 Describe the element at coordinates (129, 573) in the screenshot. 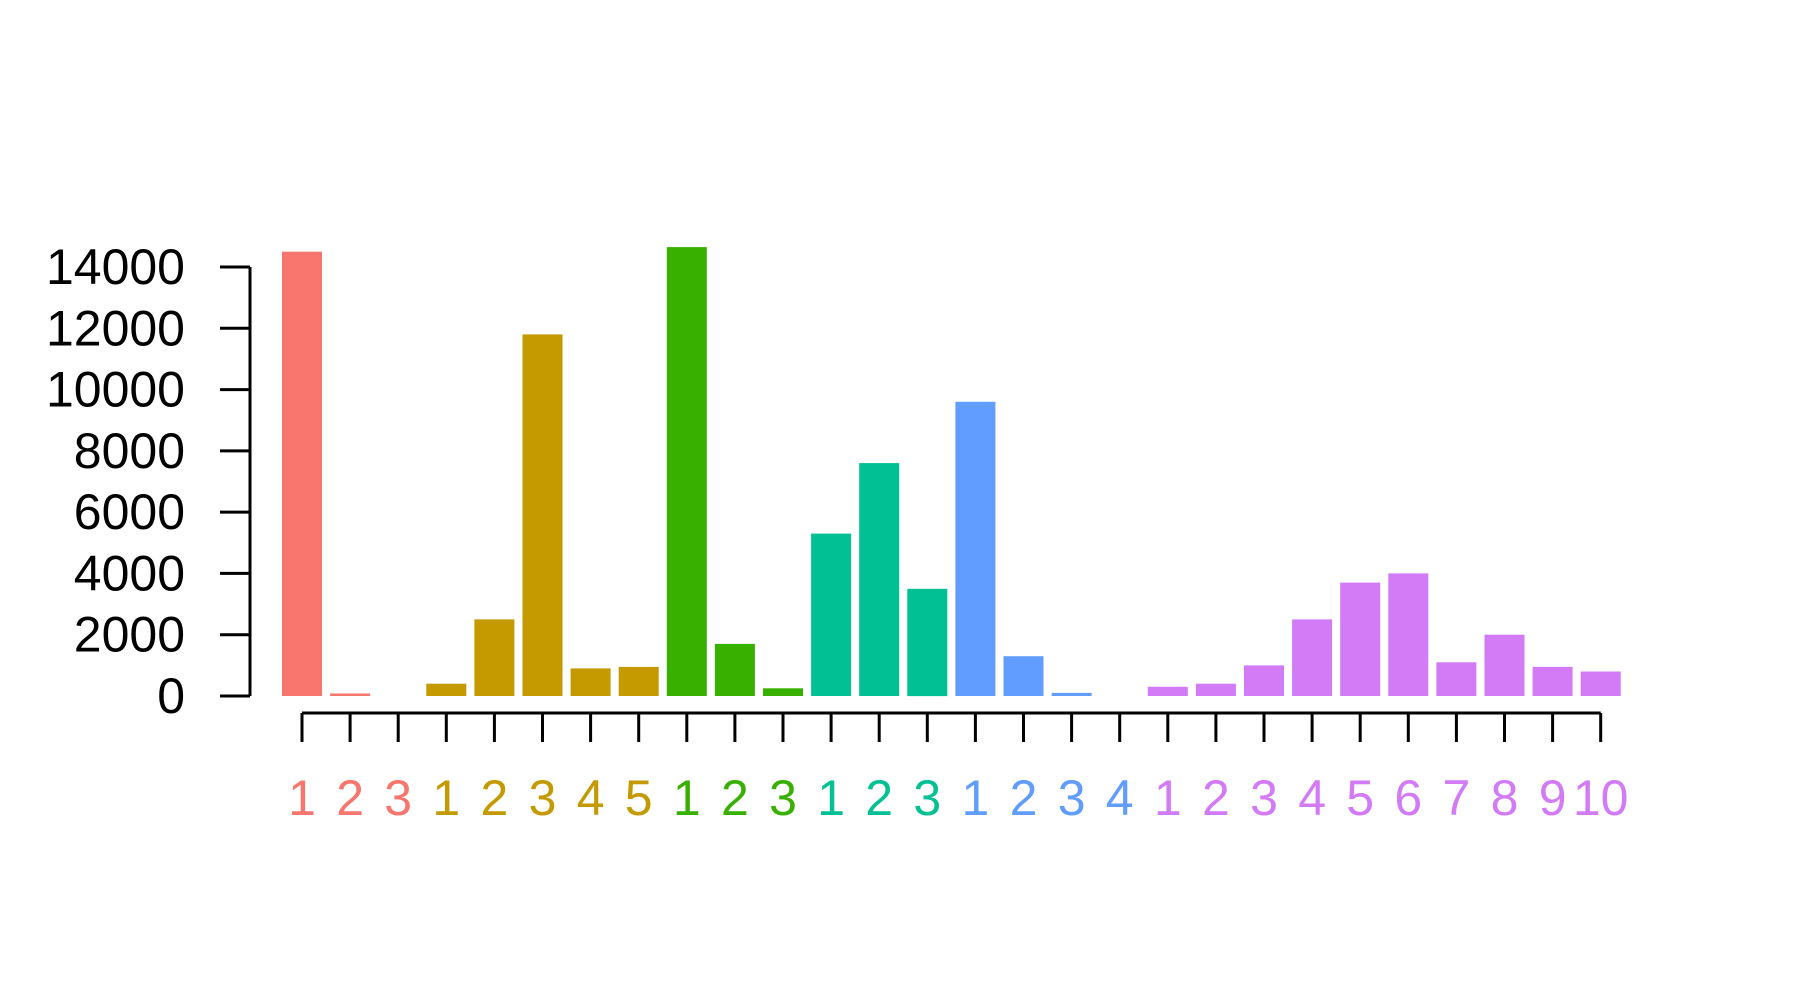

I see `y-tick-label: 4000` at that location.